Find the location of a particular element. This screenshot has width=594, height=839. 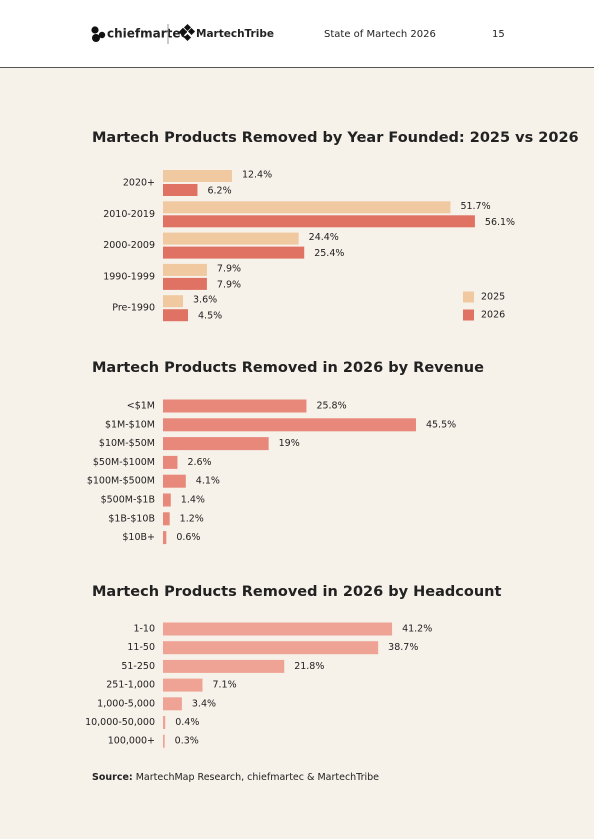

value-label: 19% is located at coordinates (289, 443).